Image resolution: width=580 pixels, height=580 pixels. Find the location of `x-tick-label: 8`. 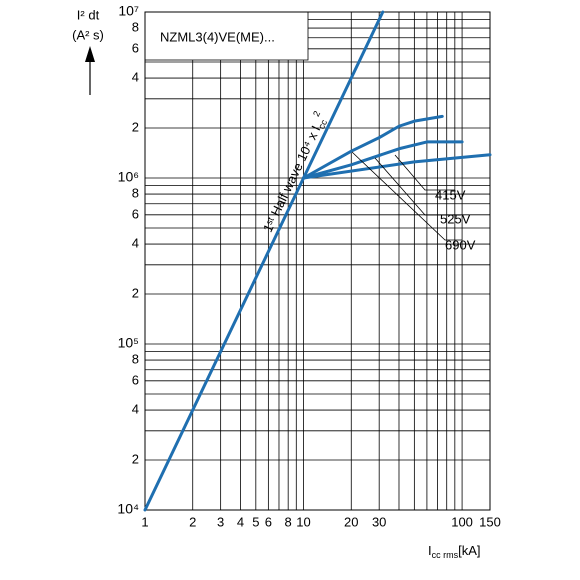

x-tick-label: 8 is located at coordinates (288, 521).